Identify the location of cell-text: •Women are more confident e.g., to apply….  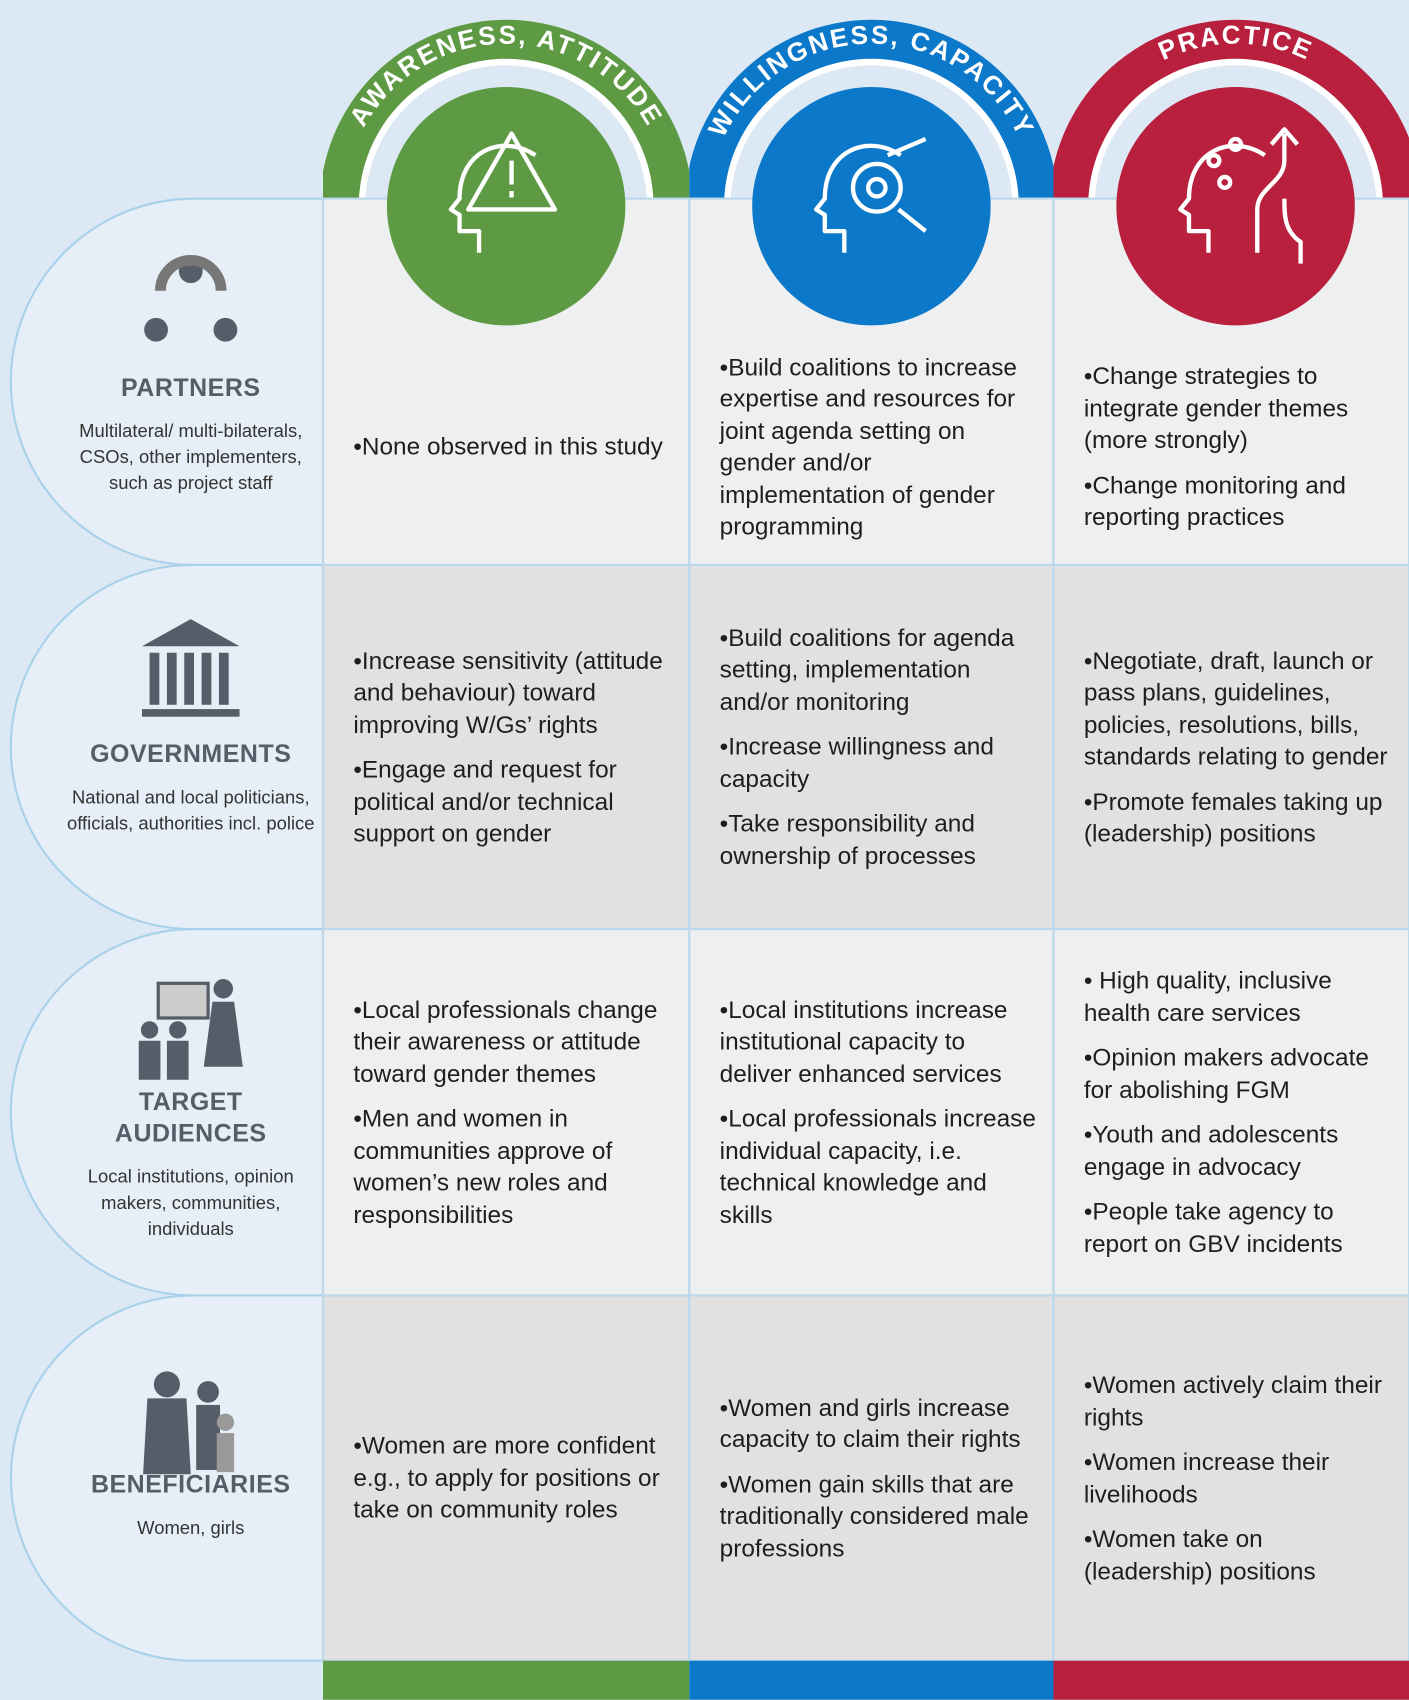
(506, 1477).